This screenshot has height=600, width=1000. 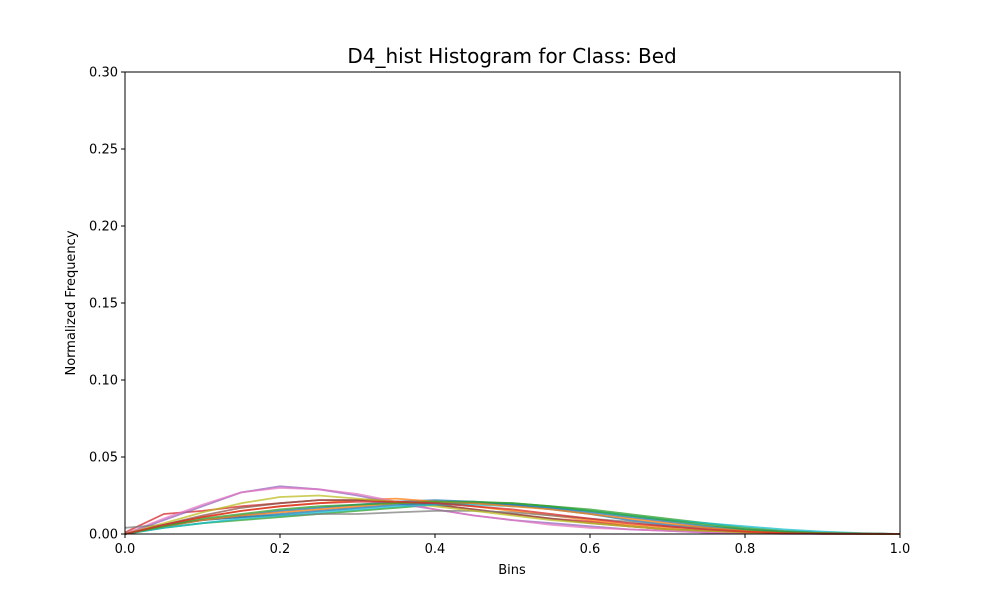 I want to click on x-tick-label: 0.0, so click(x=125, y=549).